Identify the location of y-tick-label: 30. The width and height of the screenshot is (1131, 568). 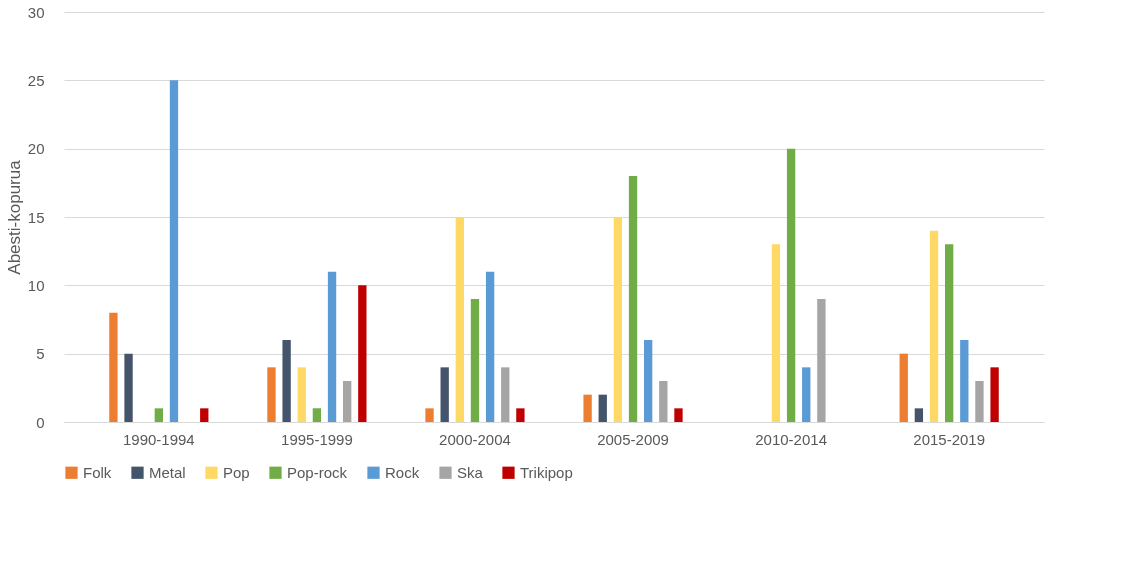
(36, 12).